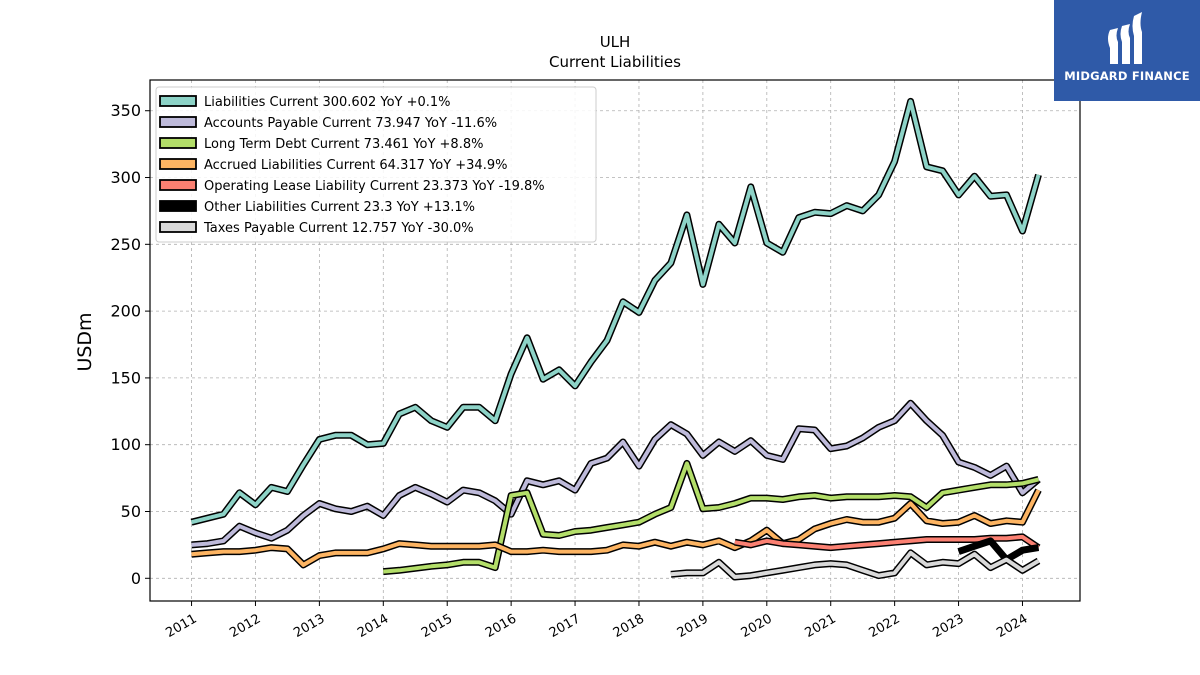  I want to click on x-tick-label: 2013, so click(309, 626).